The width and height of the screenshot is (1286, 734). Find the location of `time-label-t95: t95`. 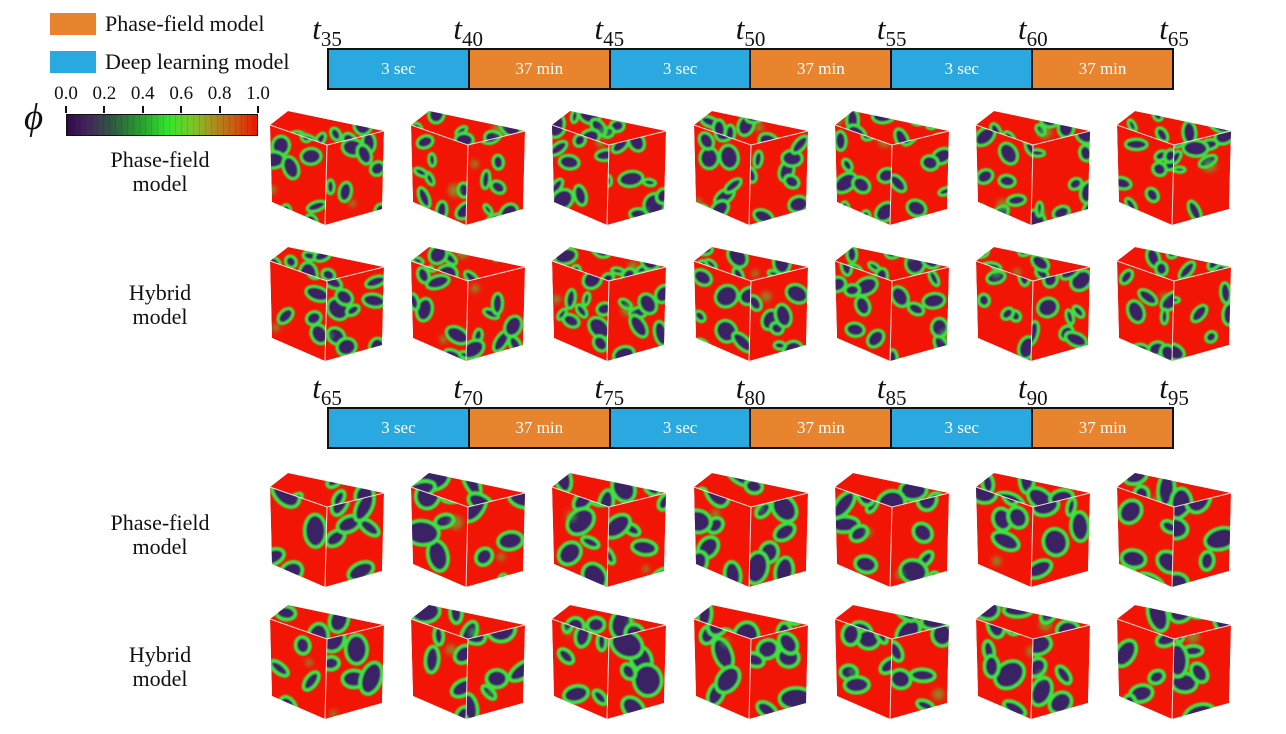

time-label-t95: t95 is located at coordinates (1174, 390).